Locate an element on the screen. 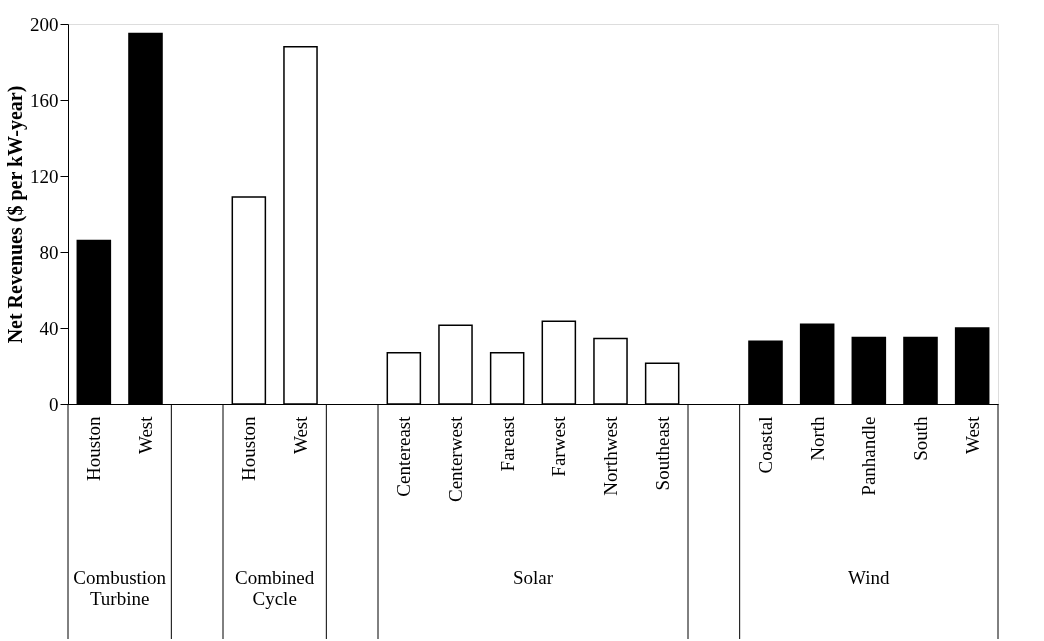  x-tick-label: Centerwest is located at coordinates (455, 458).